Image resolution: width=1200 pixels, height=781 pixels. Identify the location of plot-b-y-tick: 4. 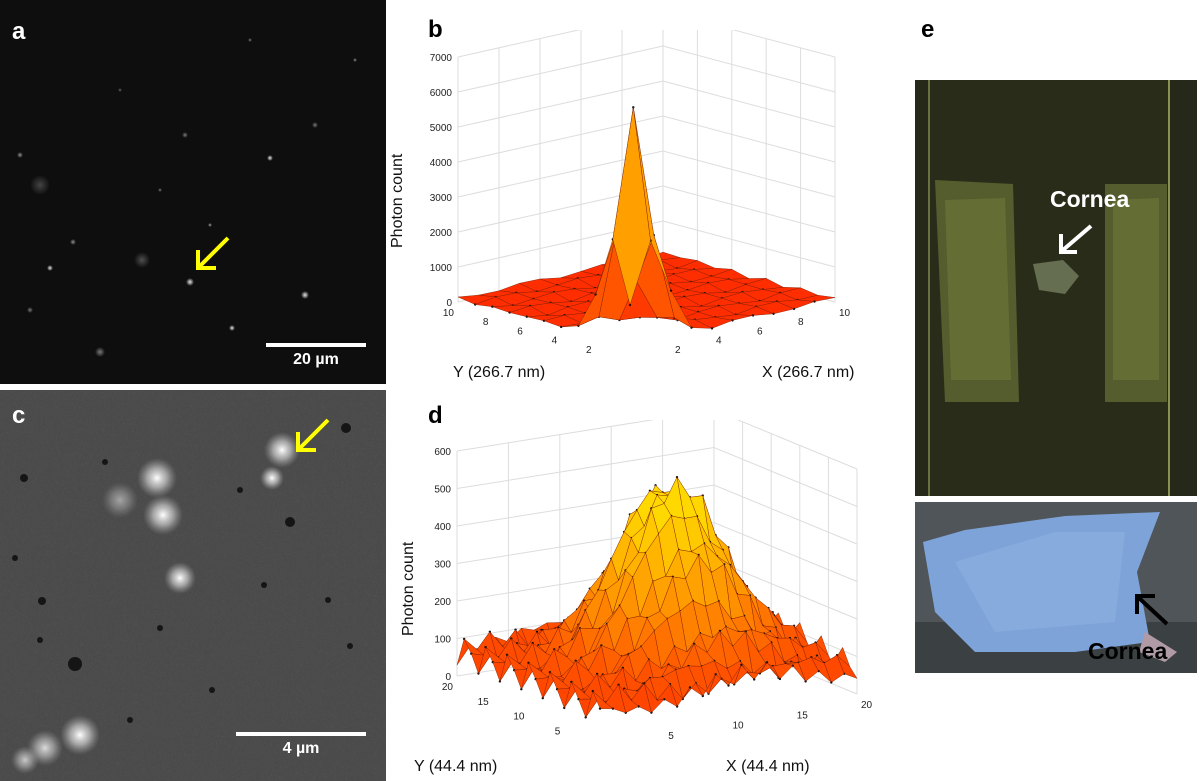
(555, 341).